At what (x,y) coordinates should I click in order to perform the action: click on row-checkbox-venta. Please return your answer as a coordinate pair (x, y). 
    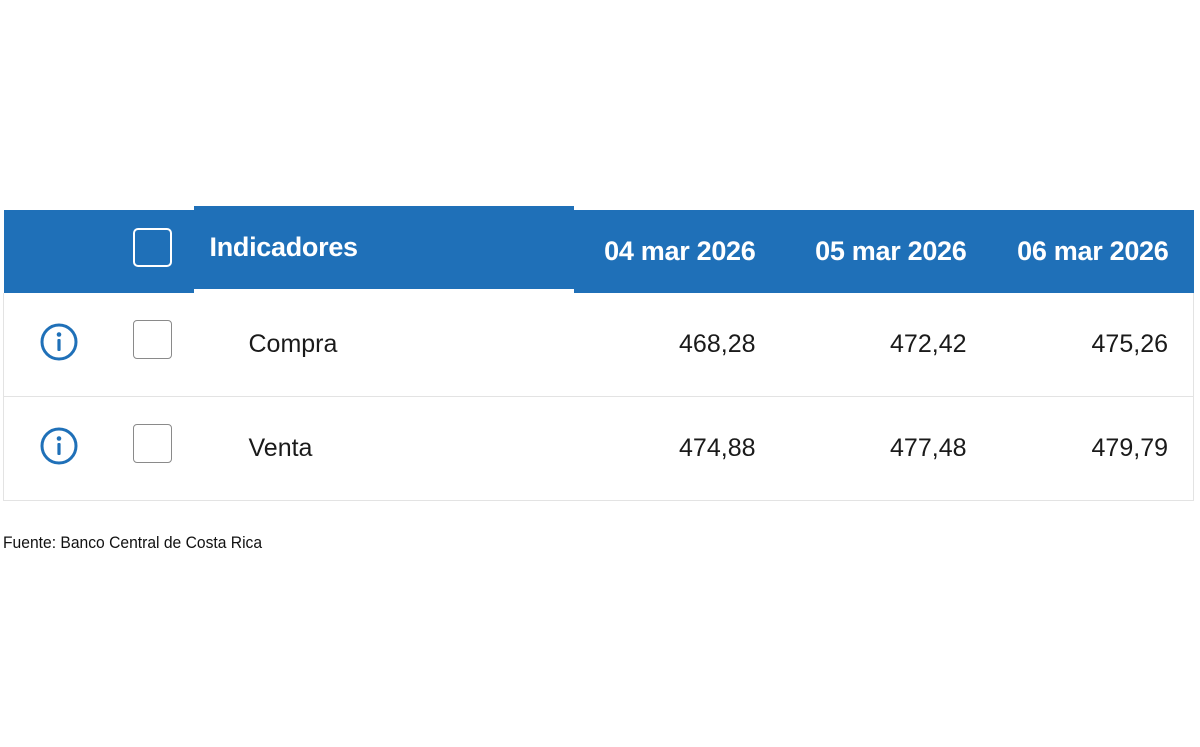
    Looking at the image, I should click on (152, 443).